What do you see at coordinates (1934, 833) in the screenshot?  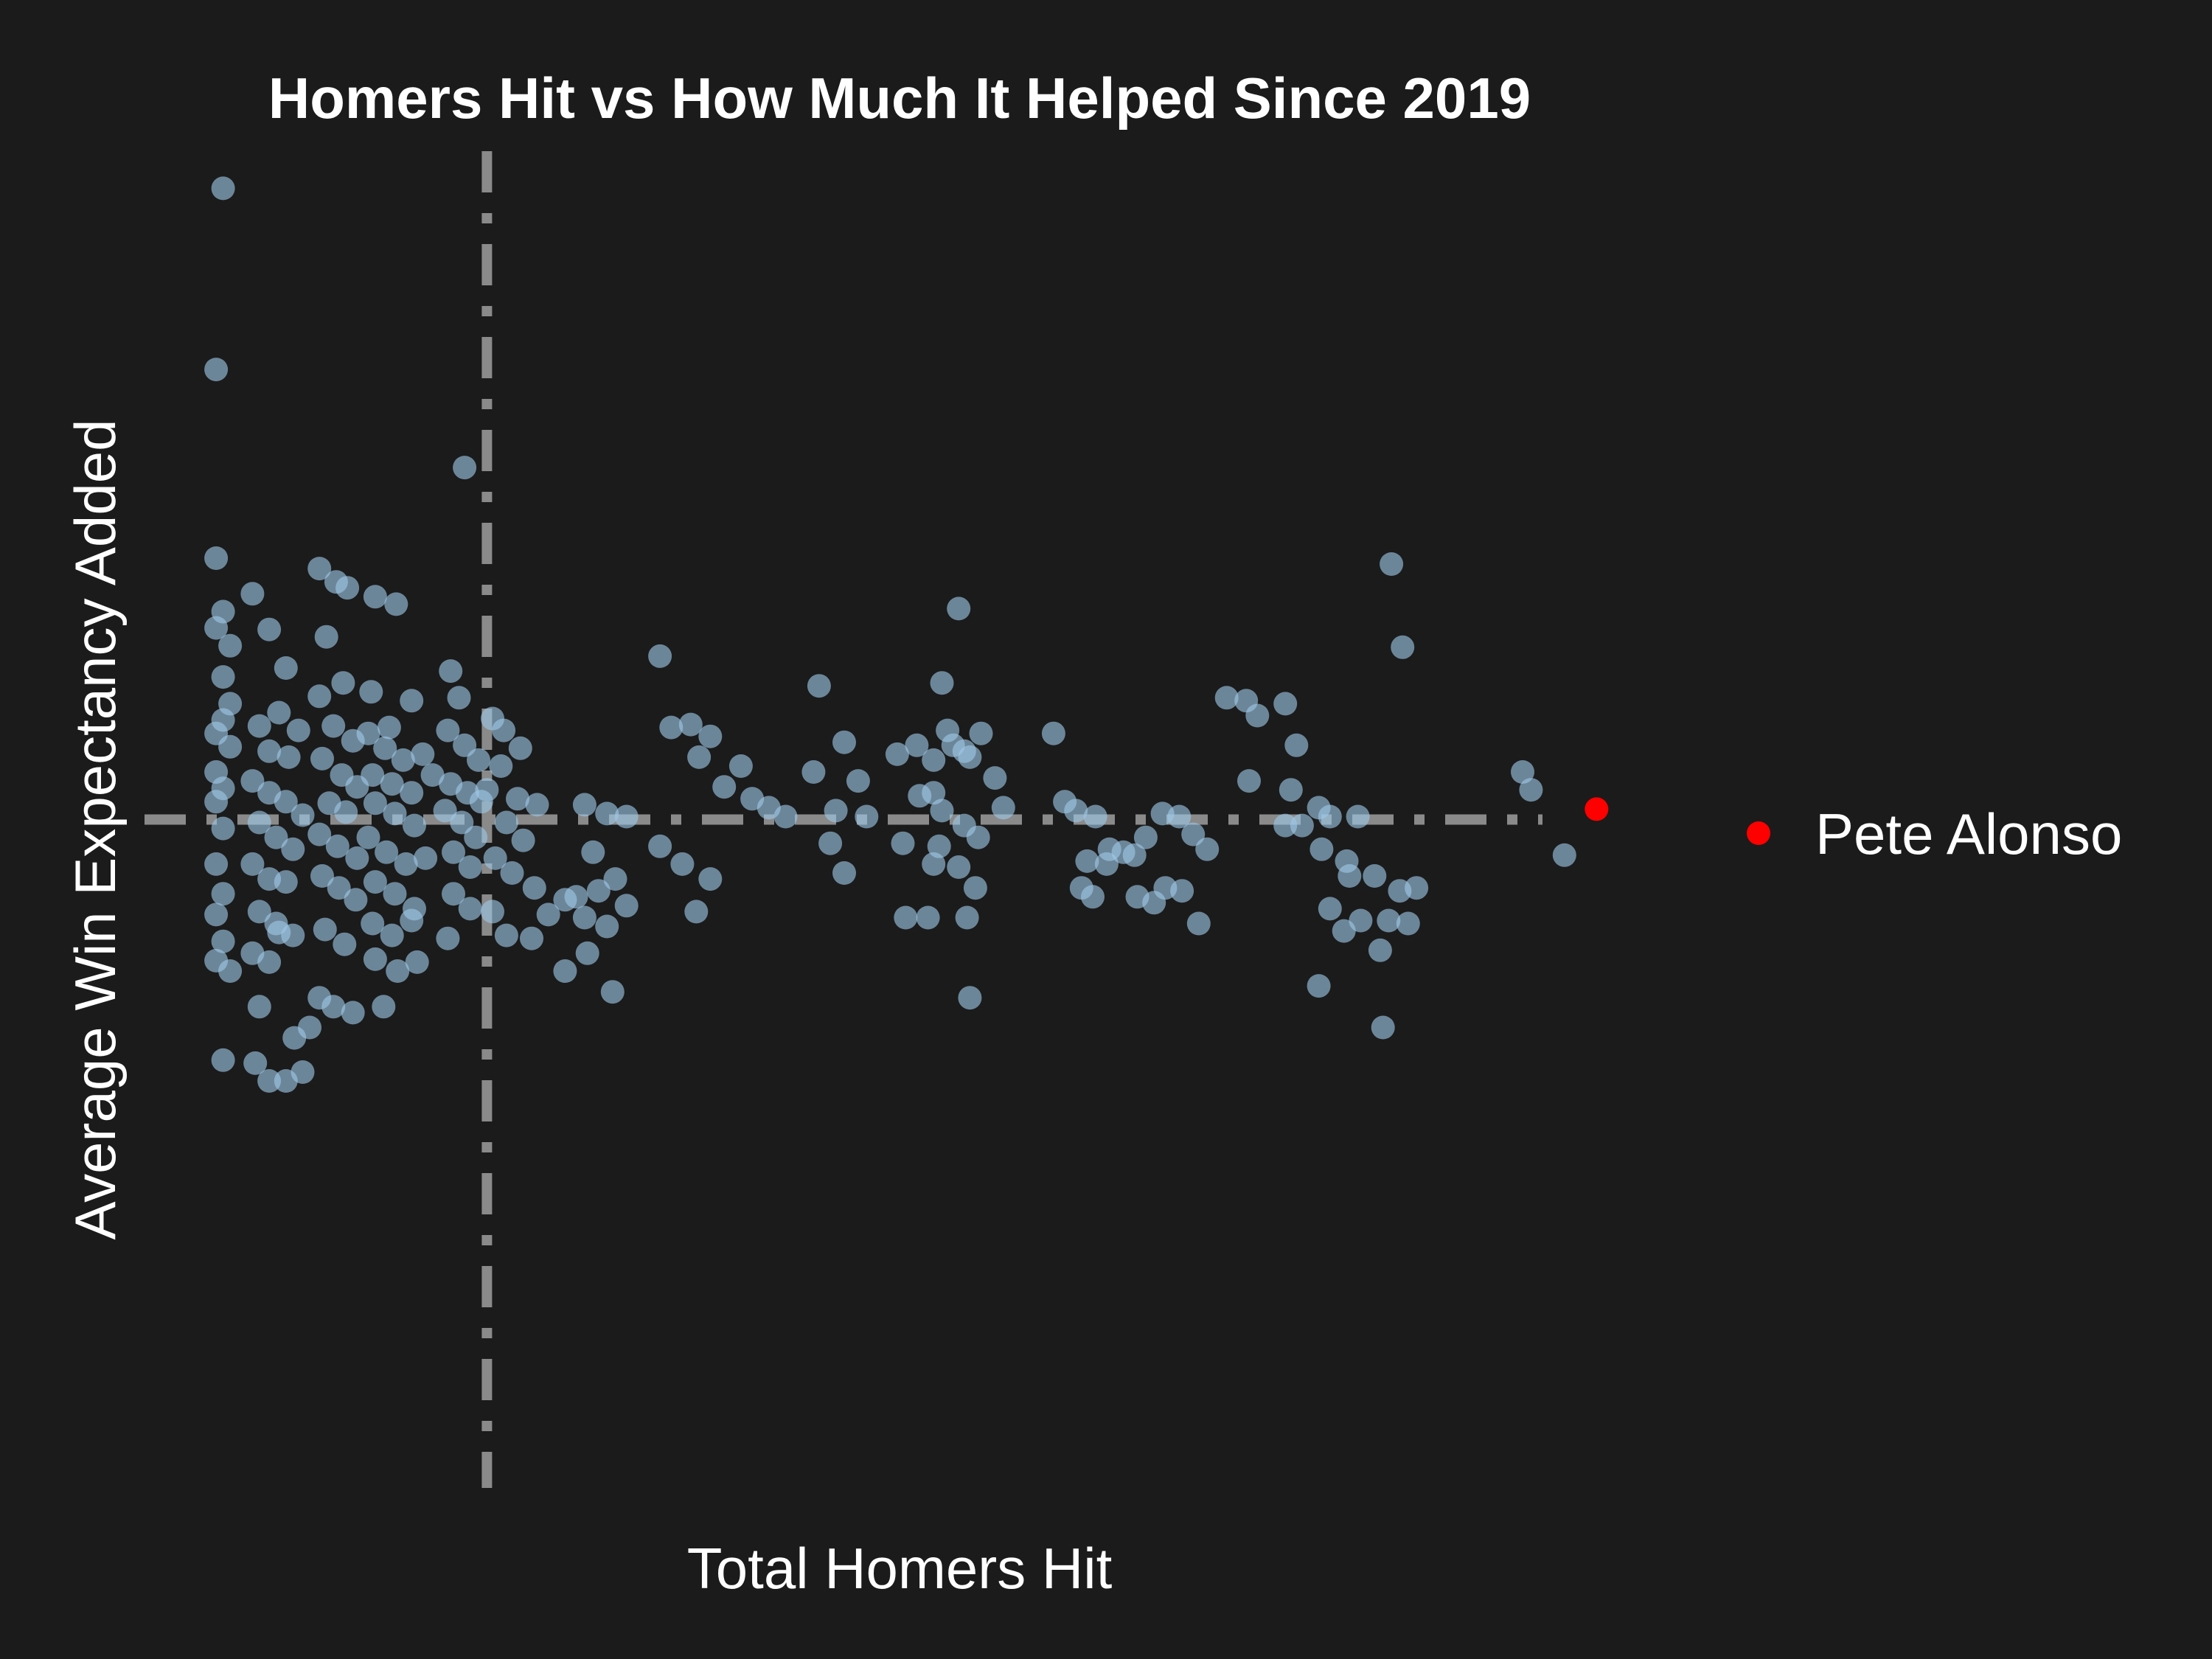 I see `legend: Pete Alonso` at bounding box center [1934, 833].